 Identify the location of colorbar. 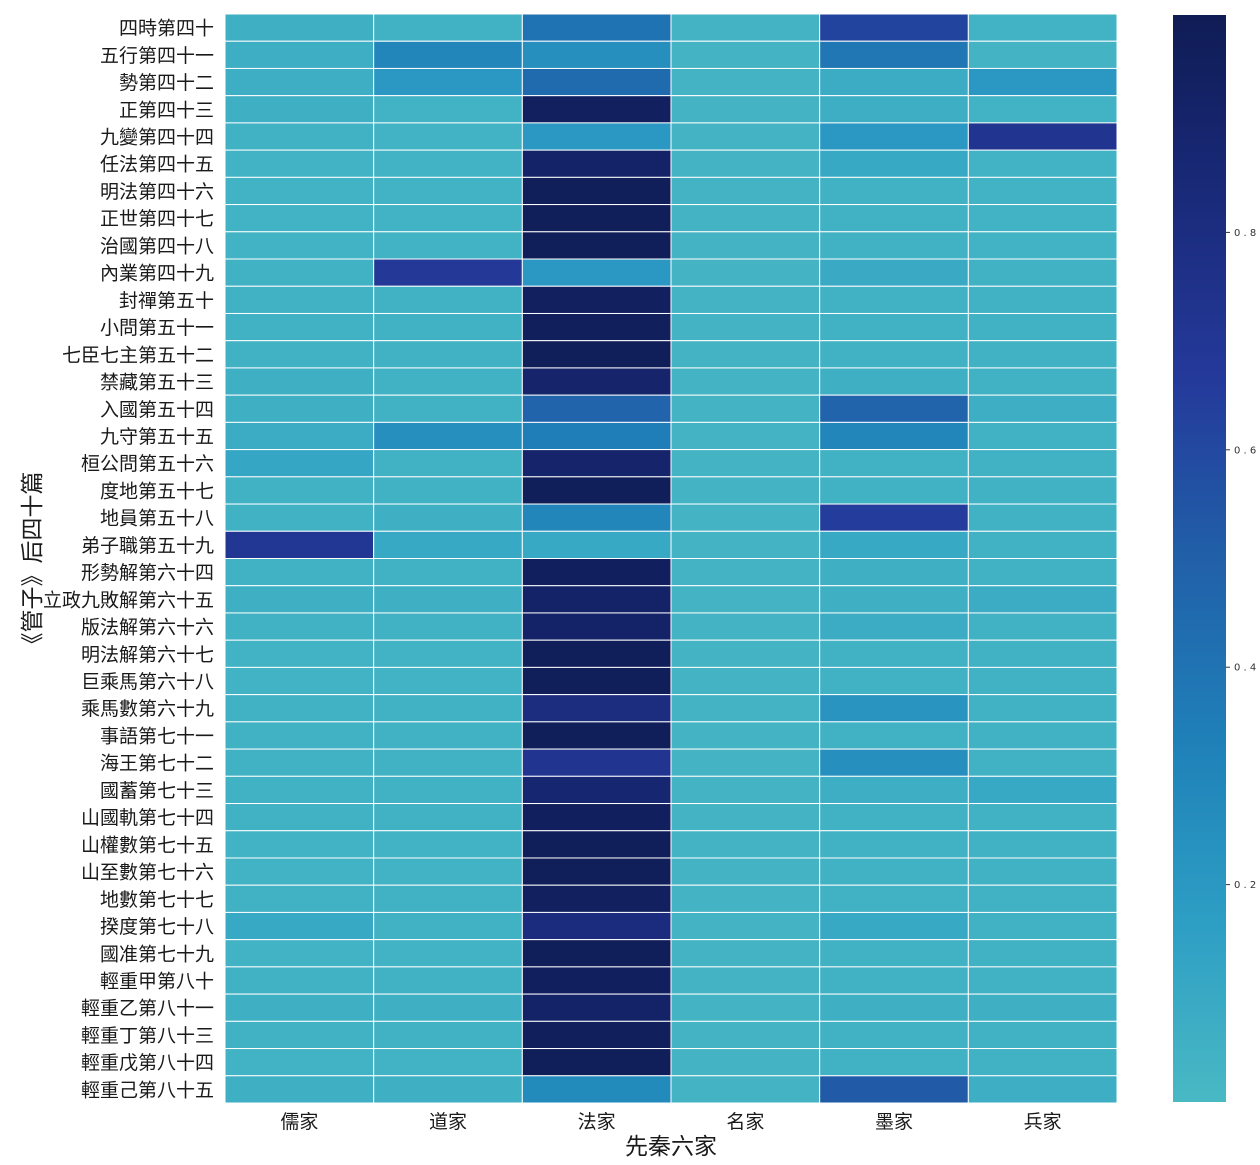
(1199, 558).